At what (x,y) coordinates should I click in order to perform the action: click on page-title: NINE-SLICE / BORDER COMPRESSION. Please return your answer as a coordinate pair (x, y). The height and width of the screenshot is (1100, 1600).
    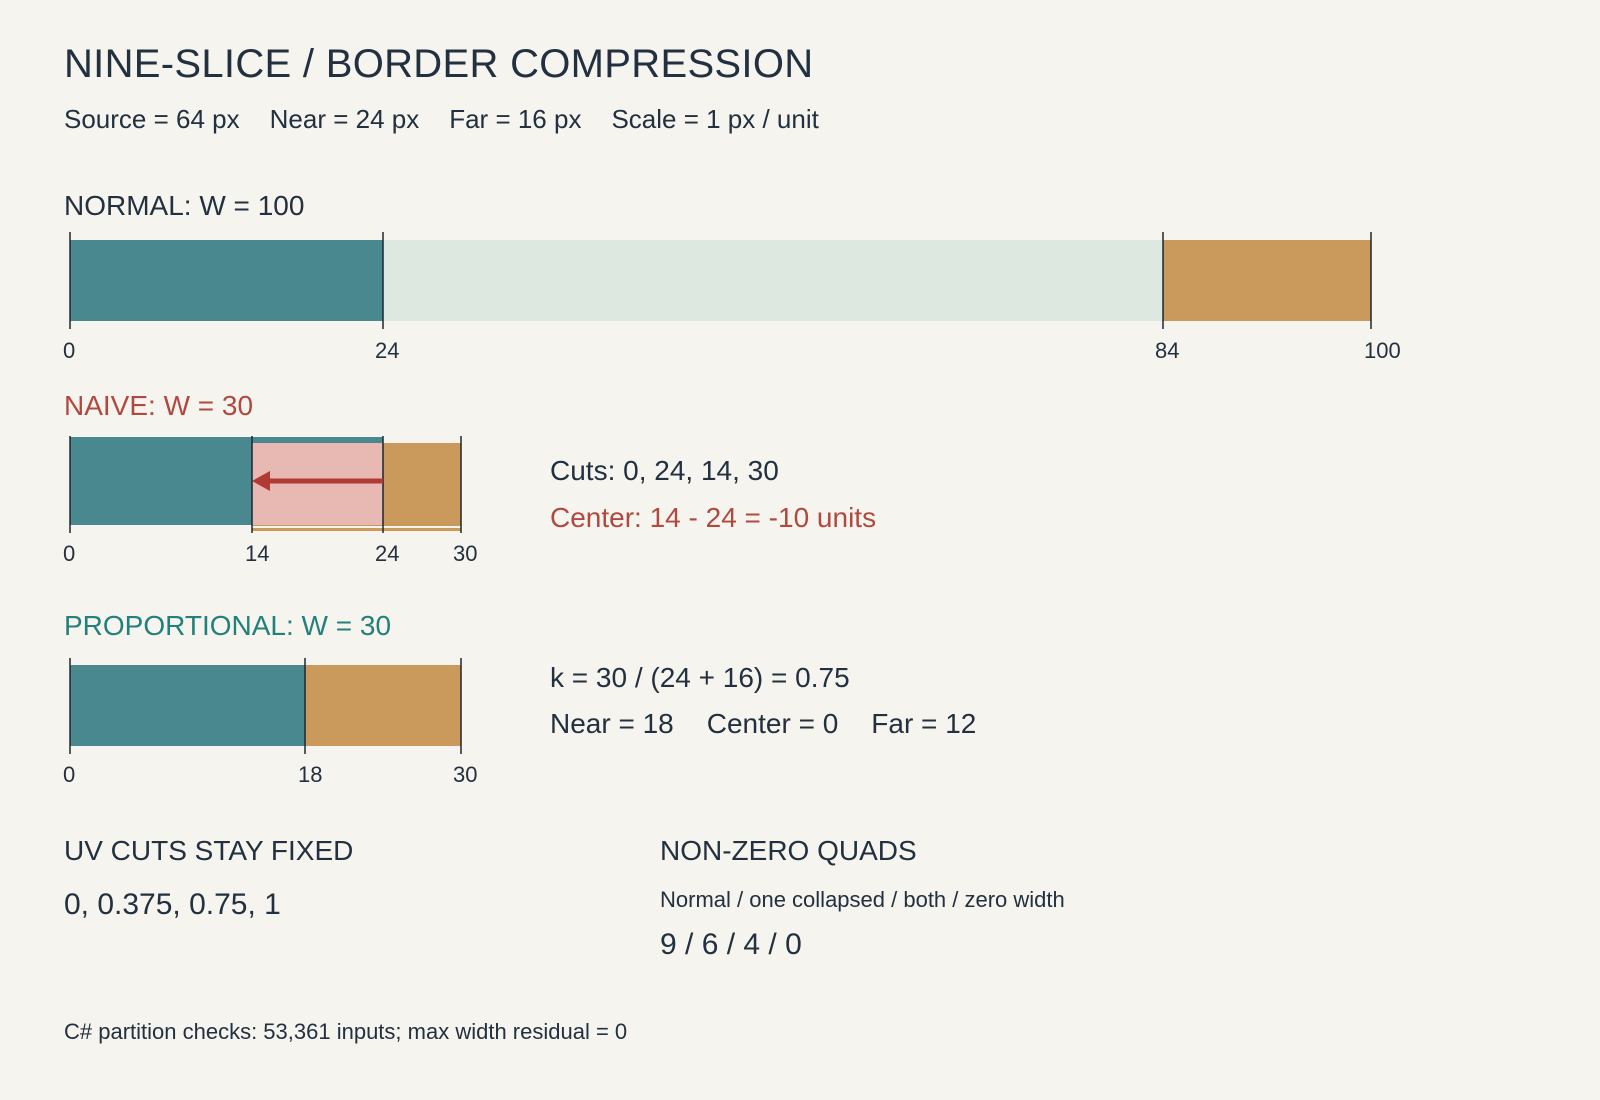
    Looking at the image, I should click on (439, 64).